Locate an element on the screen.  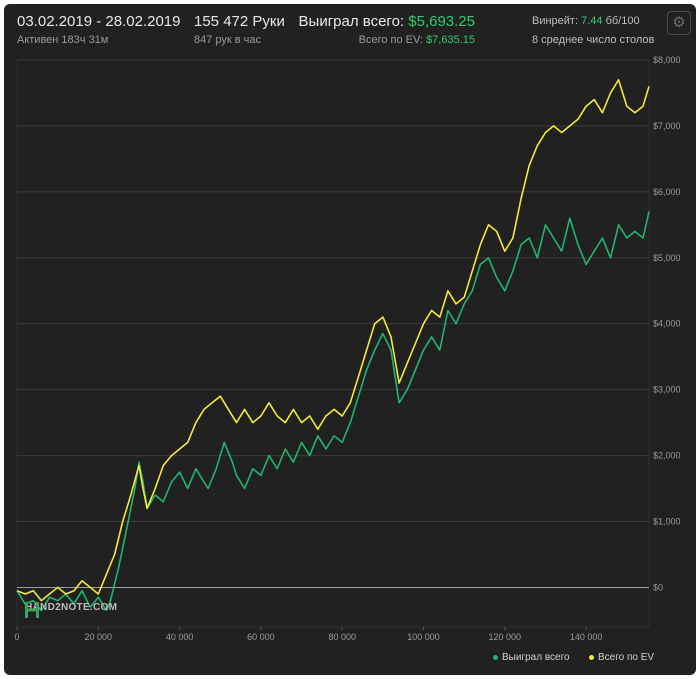
legend-item-won: Выиграл всего is located at coordinates (531, 657).